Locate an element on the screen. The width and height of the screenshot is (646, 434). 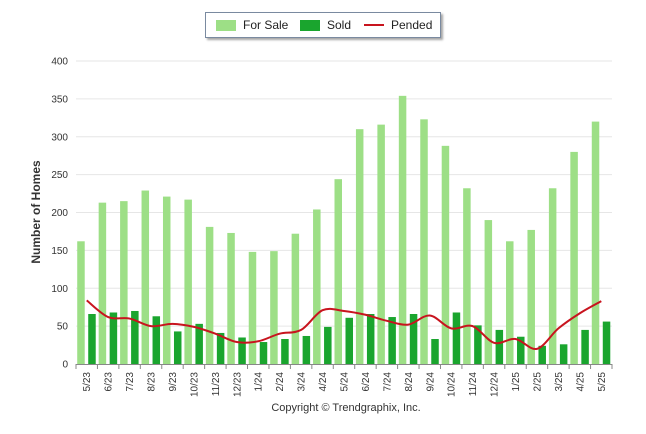
pended-series-line is located at coordinates (344, 324).